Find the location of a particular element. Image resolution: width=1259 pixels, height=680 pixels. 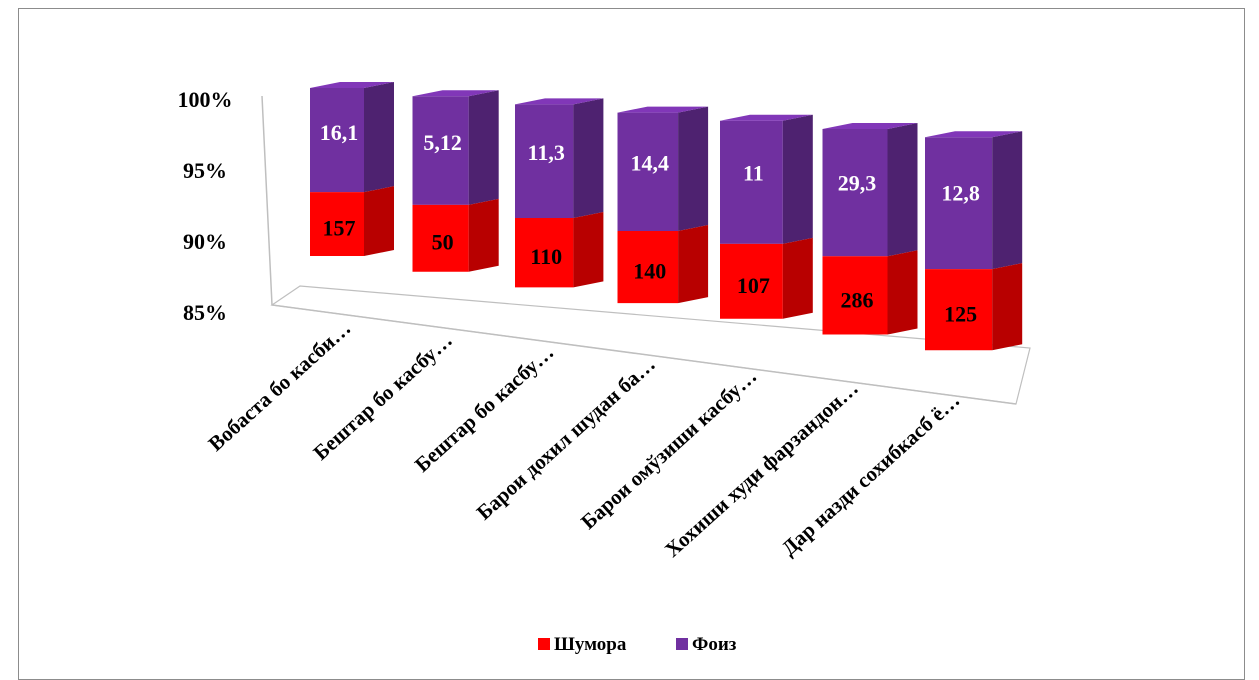

legend-label: Шумора is located at coordinates (590, 644).